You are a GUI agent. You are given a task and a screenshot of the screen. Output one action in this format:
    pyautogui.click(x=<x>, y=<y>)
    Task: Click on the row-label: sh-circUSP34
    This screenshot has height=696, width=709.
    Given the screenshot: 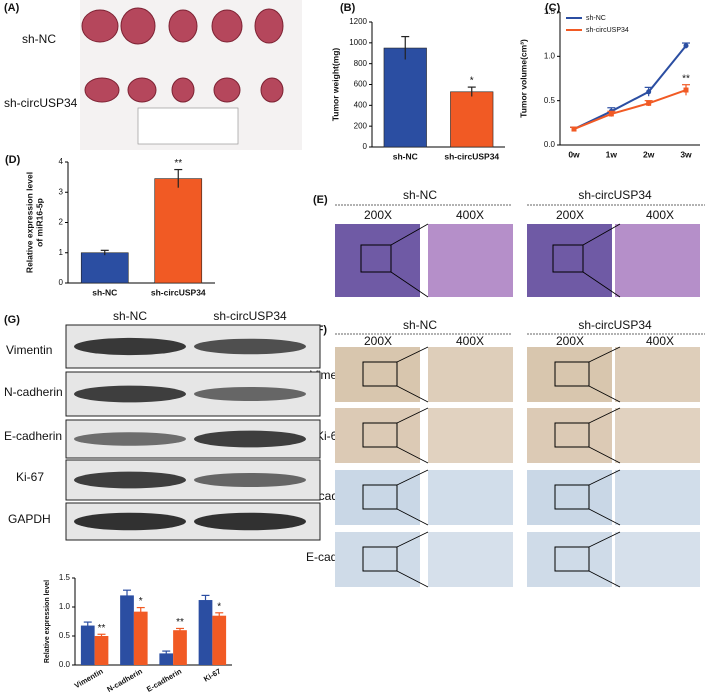 What is the action you would take?
    pyautogui.click(x=41, y=103)
    